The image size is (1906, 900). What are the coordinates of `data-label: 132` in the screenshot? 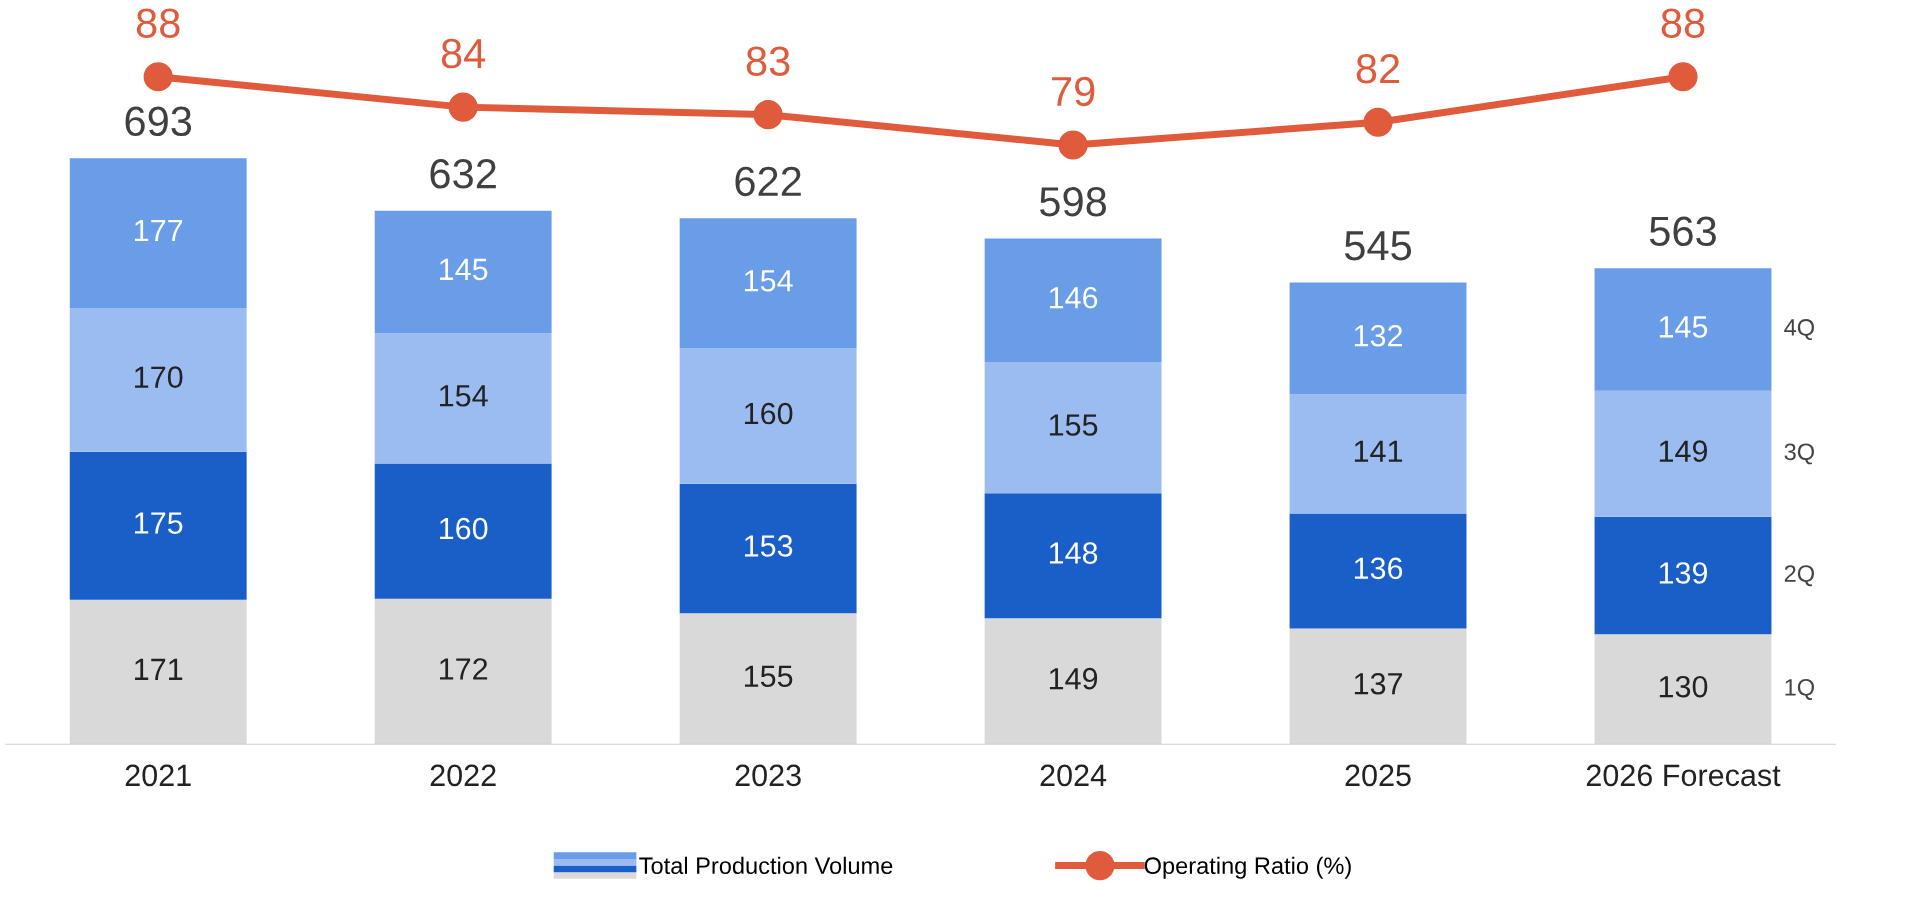 It's located at (1378, 335).